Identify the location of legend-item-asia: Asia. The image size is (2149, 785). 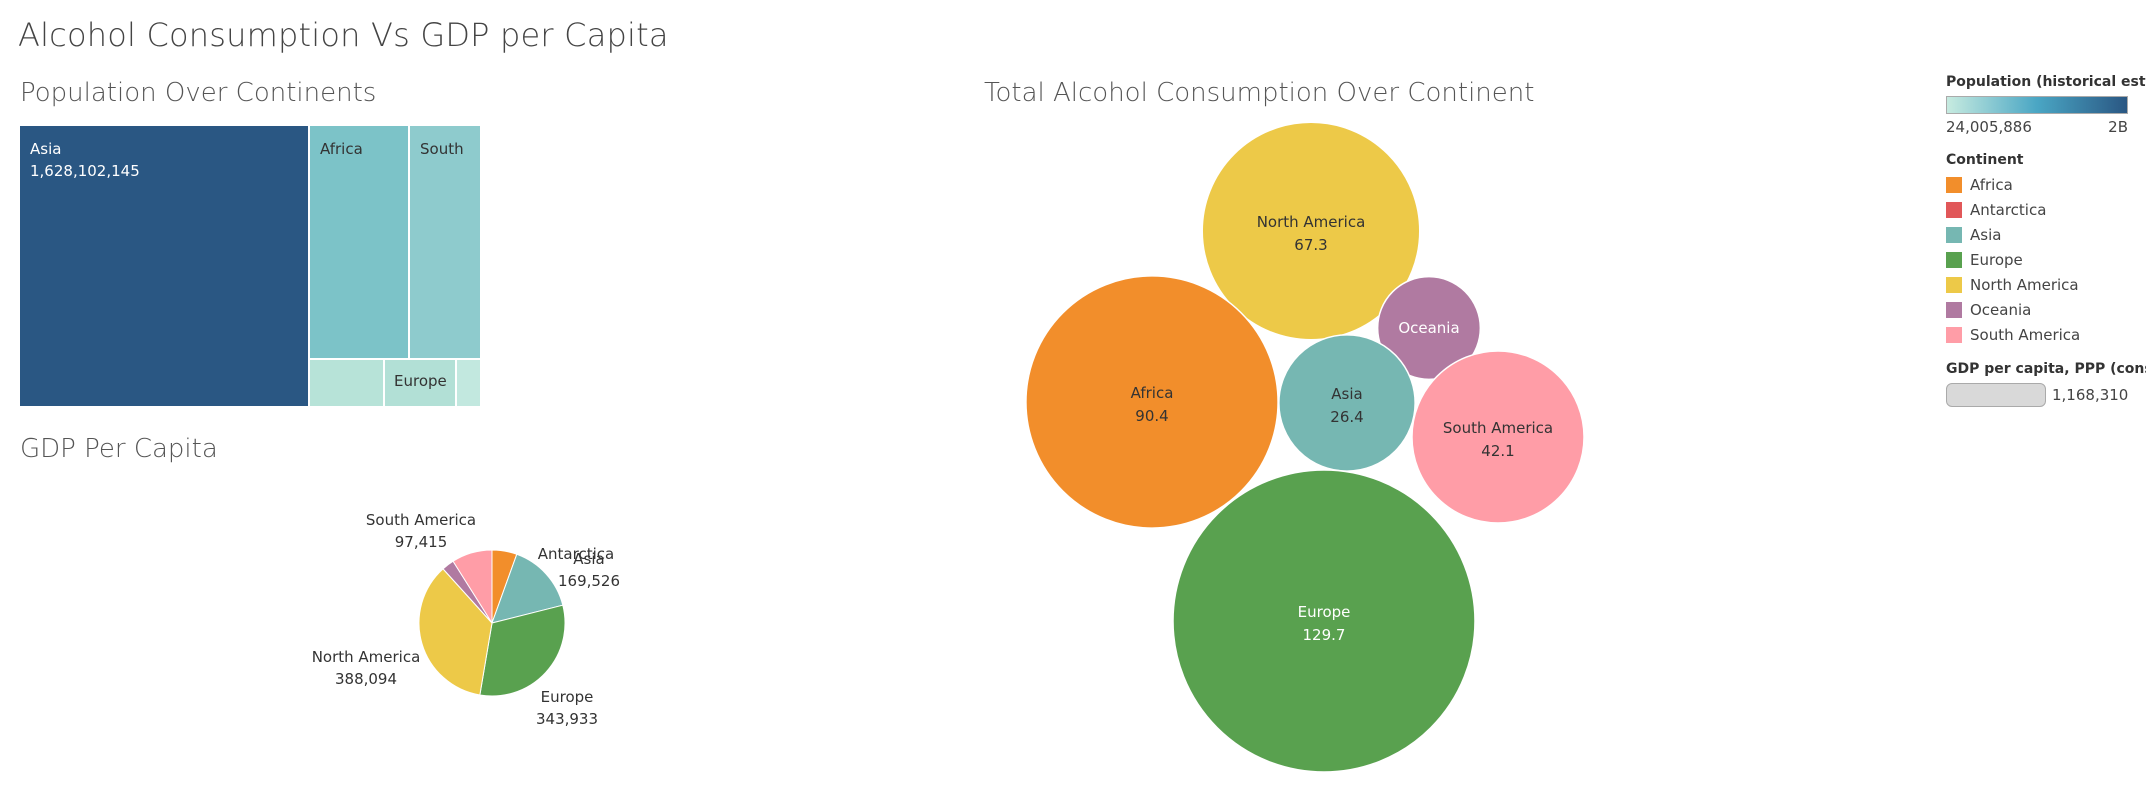
(2046, 234).